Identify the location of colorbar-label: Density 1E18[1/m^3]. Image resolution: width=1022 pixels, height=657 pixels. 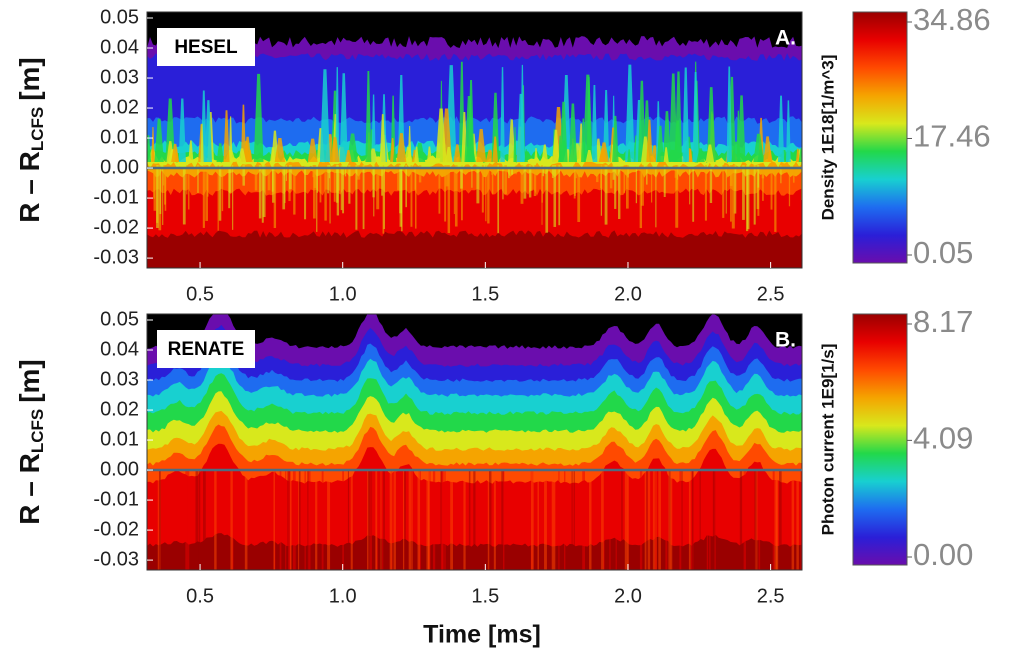
(827, 138).